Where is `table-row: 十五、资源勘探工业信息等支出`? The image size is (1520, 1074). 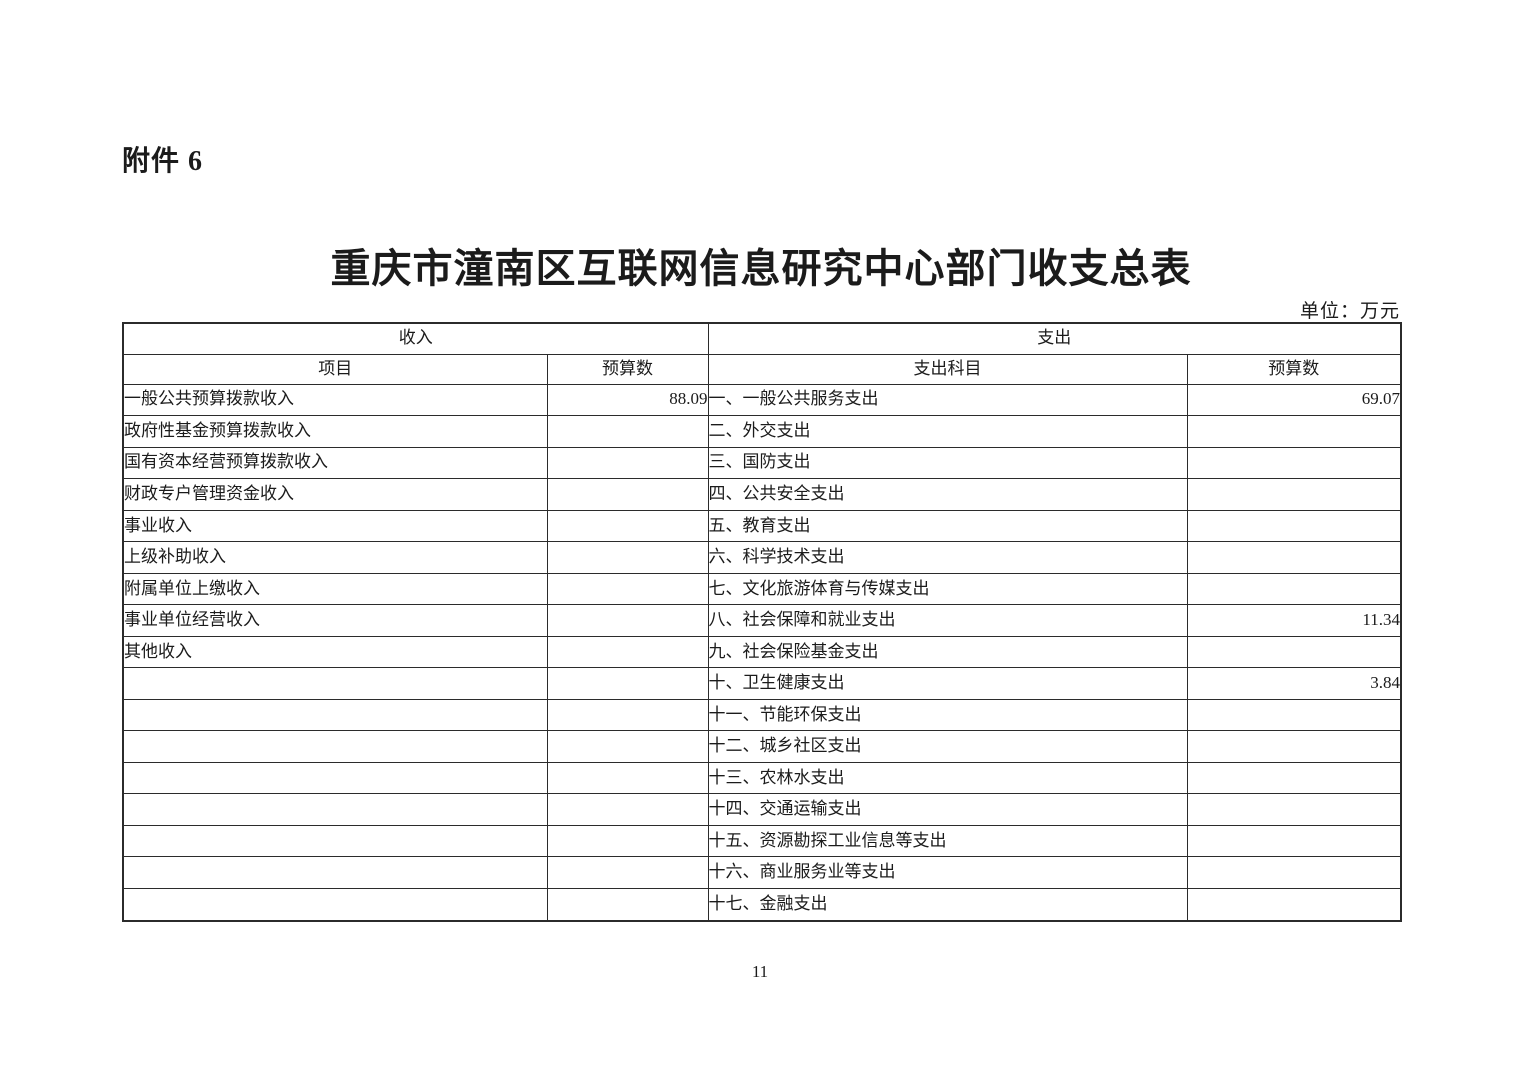
table-row: 十五、资源勘探工业信息等支出 is located at coordinates (762, 841).